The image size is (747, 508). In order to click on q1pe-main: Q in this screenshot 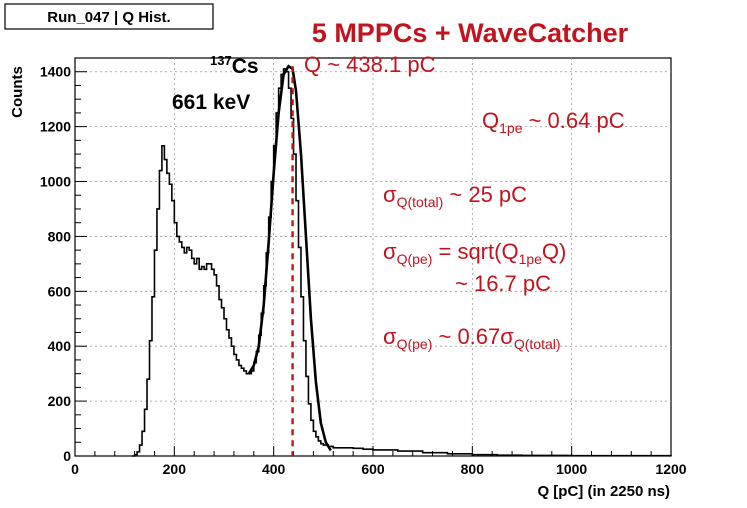, I will do `click(490, 120)`.